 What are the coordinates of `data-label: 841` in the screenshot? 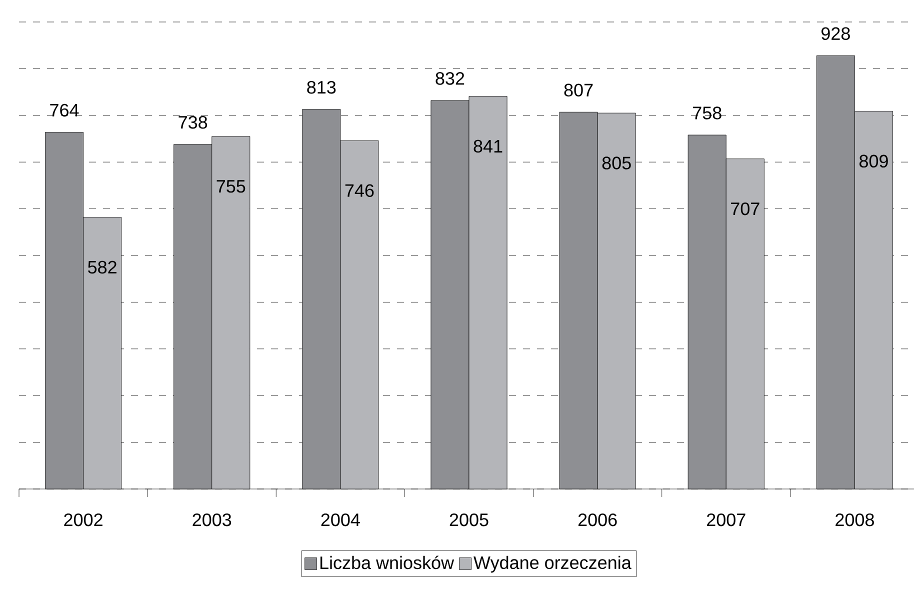 It's located at (488, 146).